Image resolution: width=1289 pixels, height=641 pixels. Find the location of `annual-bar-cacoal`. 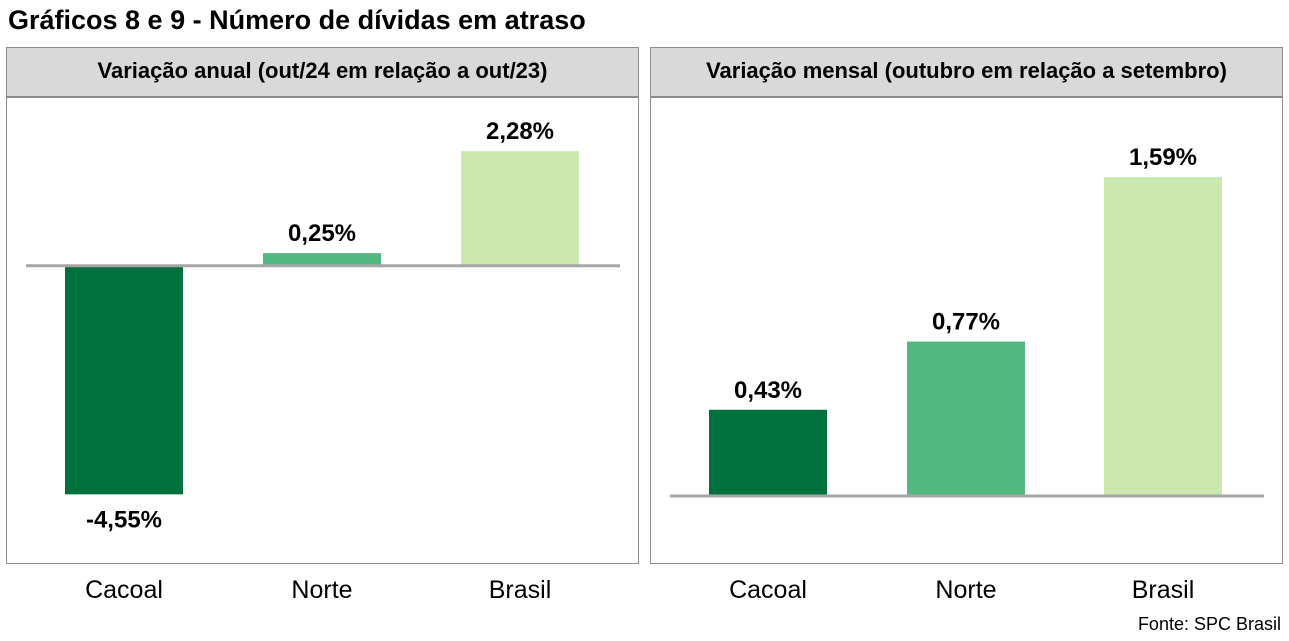

annual-bar-cacoal is located at coordinates (124, 380).